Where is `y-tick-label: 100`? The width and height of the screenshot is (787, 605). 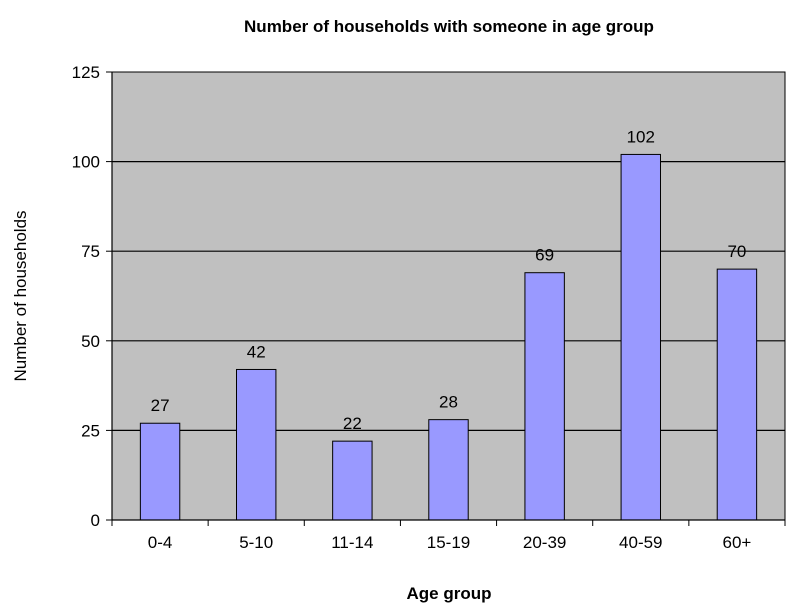
y-tick-label: 100 is located at coordinates (86, 162).